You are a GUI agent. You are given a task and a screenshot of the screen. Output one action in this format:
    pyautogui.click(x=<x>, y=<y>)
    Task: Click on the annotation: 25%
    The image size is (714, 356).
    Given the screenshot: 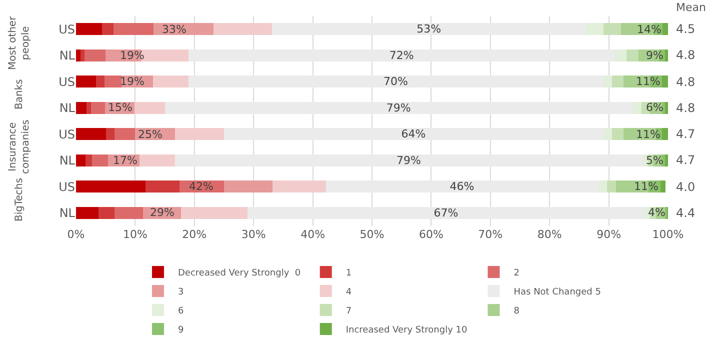 What is the action you would take?
    pyautogui.click(x=150, y=134)
    